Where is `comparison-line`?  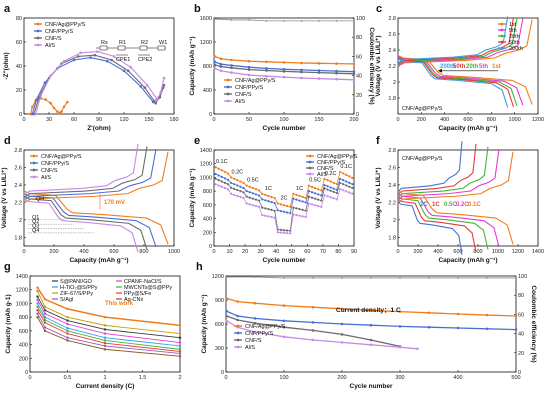 comparison-line is located at coordinates (109, 312).